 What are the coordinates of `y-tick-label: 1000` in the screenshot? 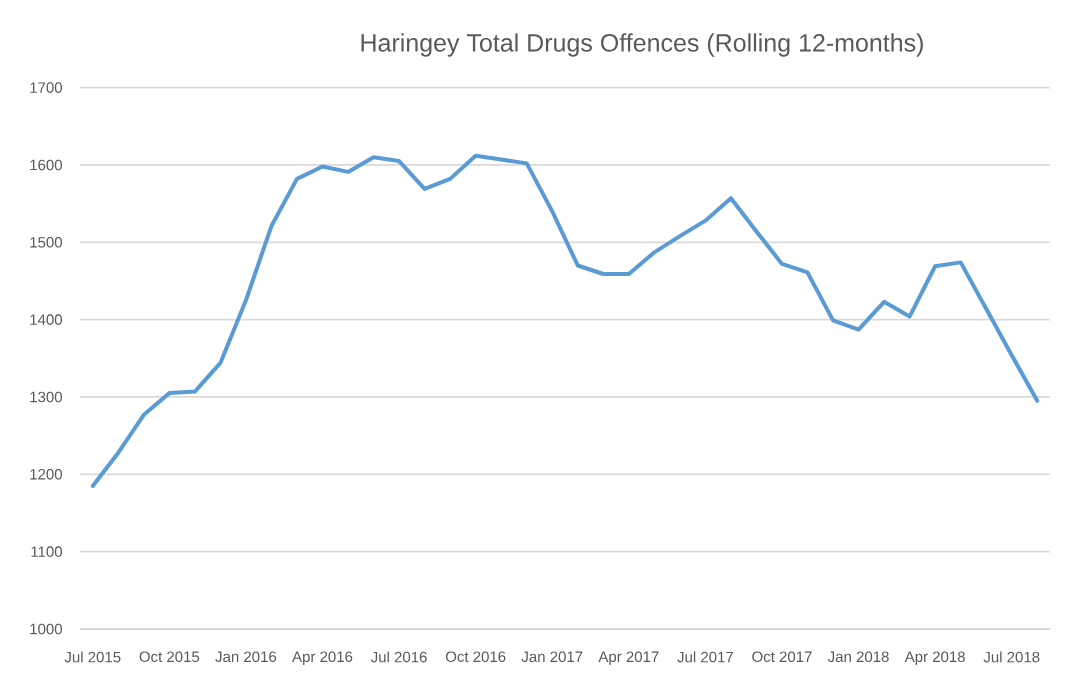 It's located at (46, 629).